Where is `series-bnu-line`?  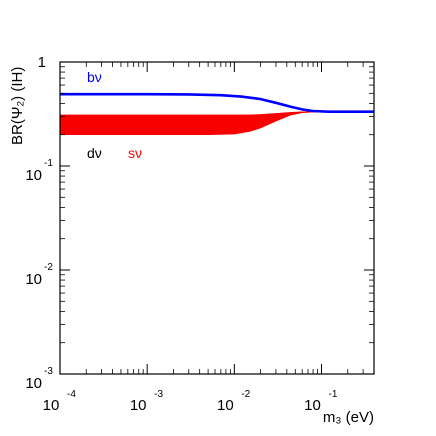
series-bnu-line is located at coordinates (217, 102).